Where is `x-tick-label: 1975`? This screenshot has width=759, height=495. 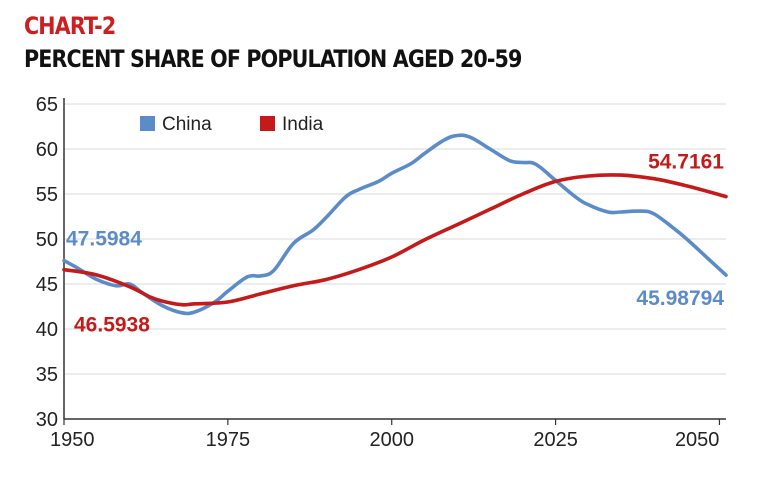
x-tick-label: 1975 is located at coordinates (228, 440).